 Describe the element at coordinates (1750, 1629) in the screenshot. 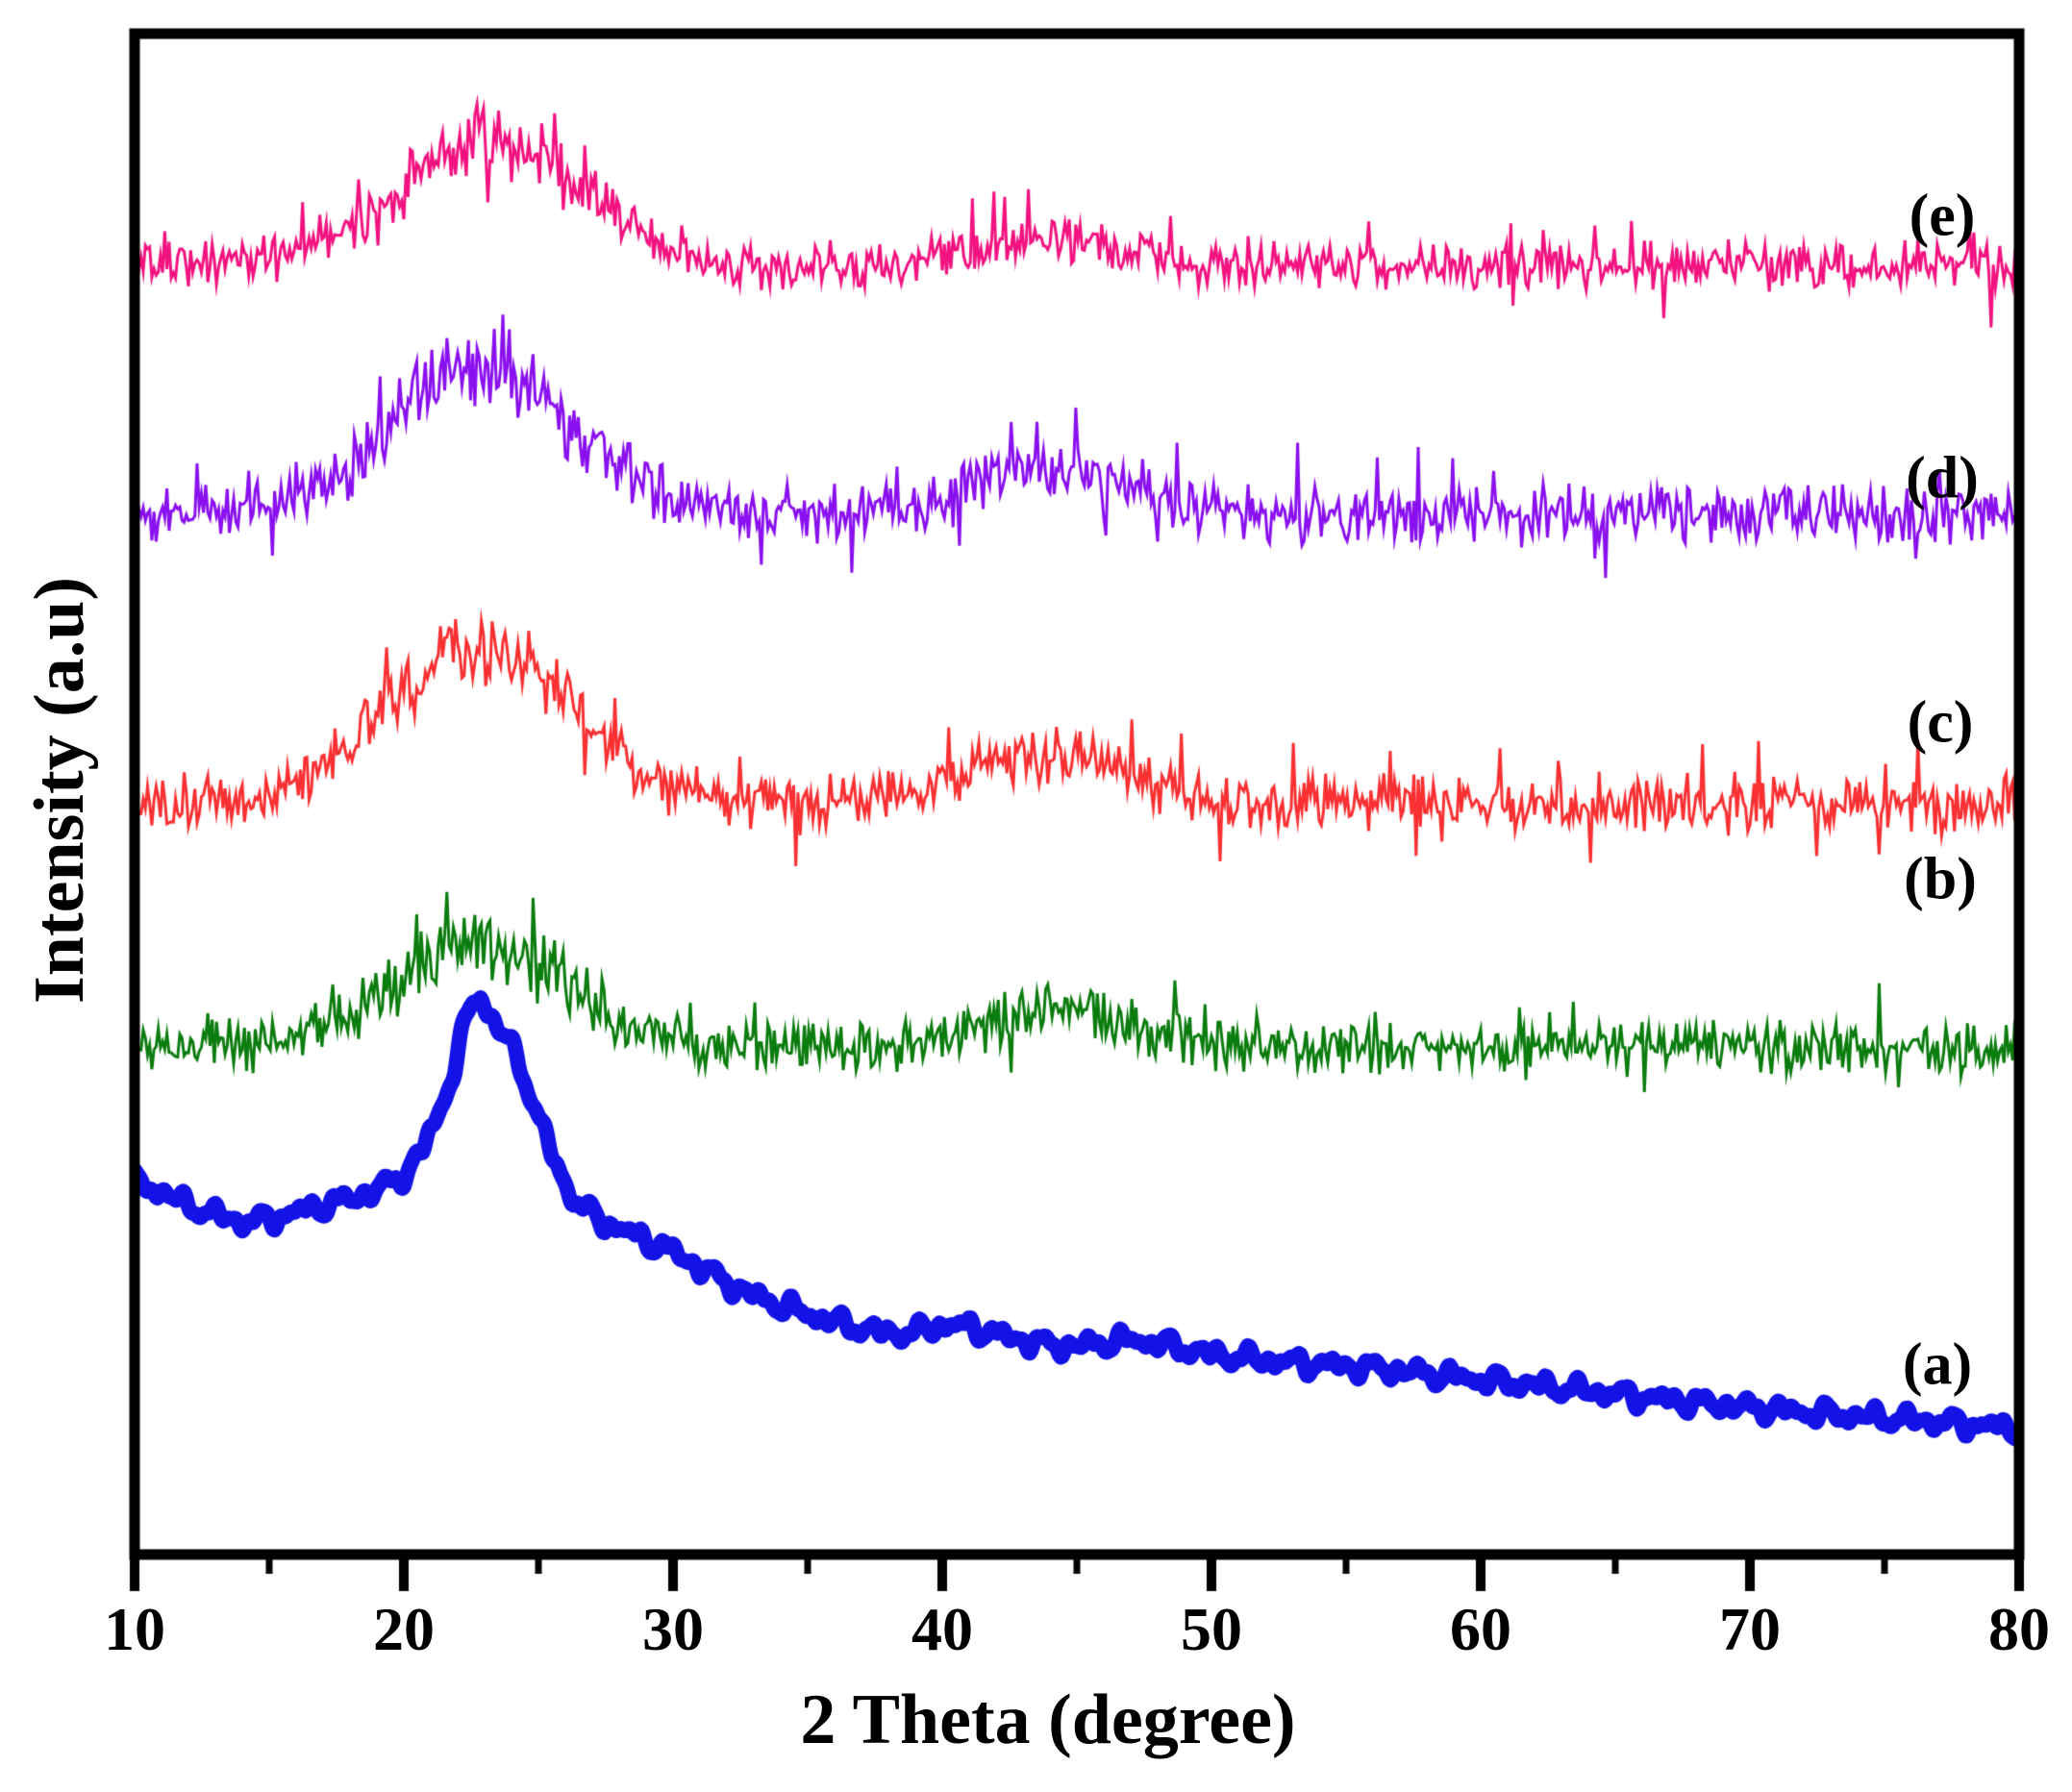

I see `x-tick-label-70: 70` at that location.